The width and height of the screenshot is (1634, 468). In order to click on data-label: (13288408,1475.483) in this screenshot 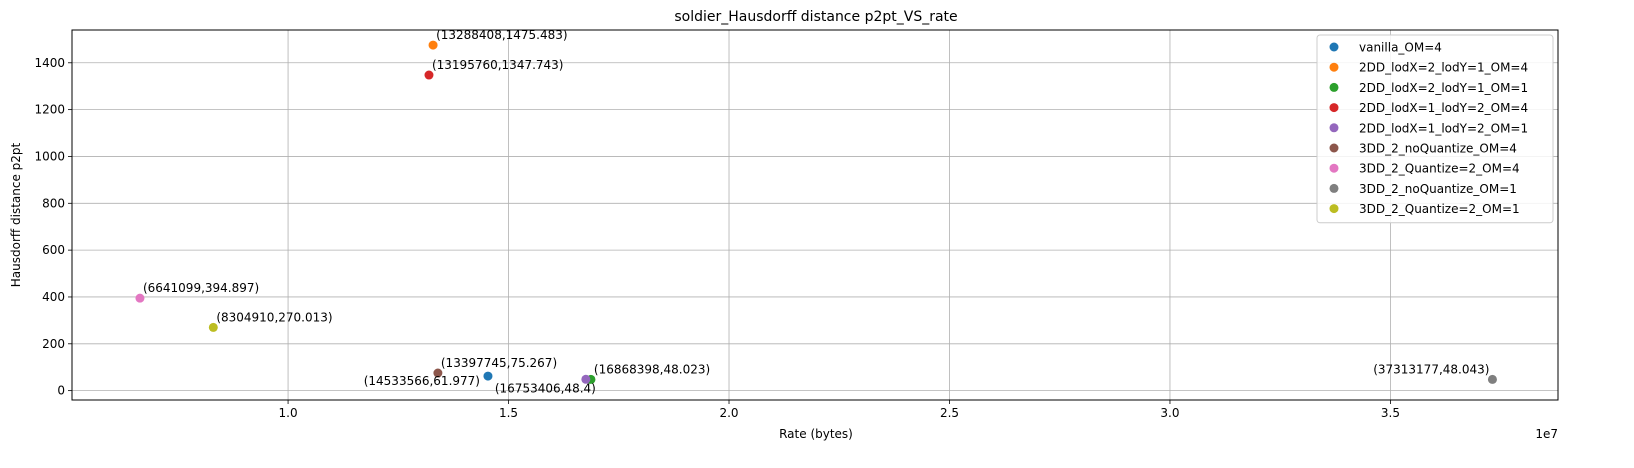, I will do `click(502, 35)`.